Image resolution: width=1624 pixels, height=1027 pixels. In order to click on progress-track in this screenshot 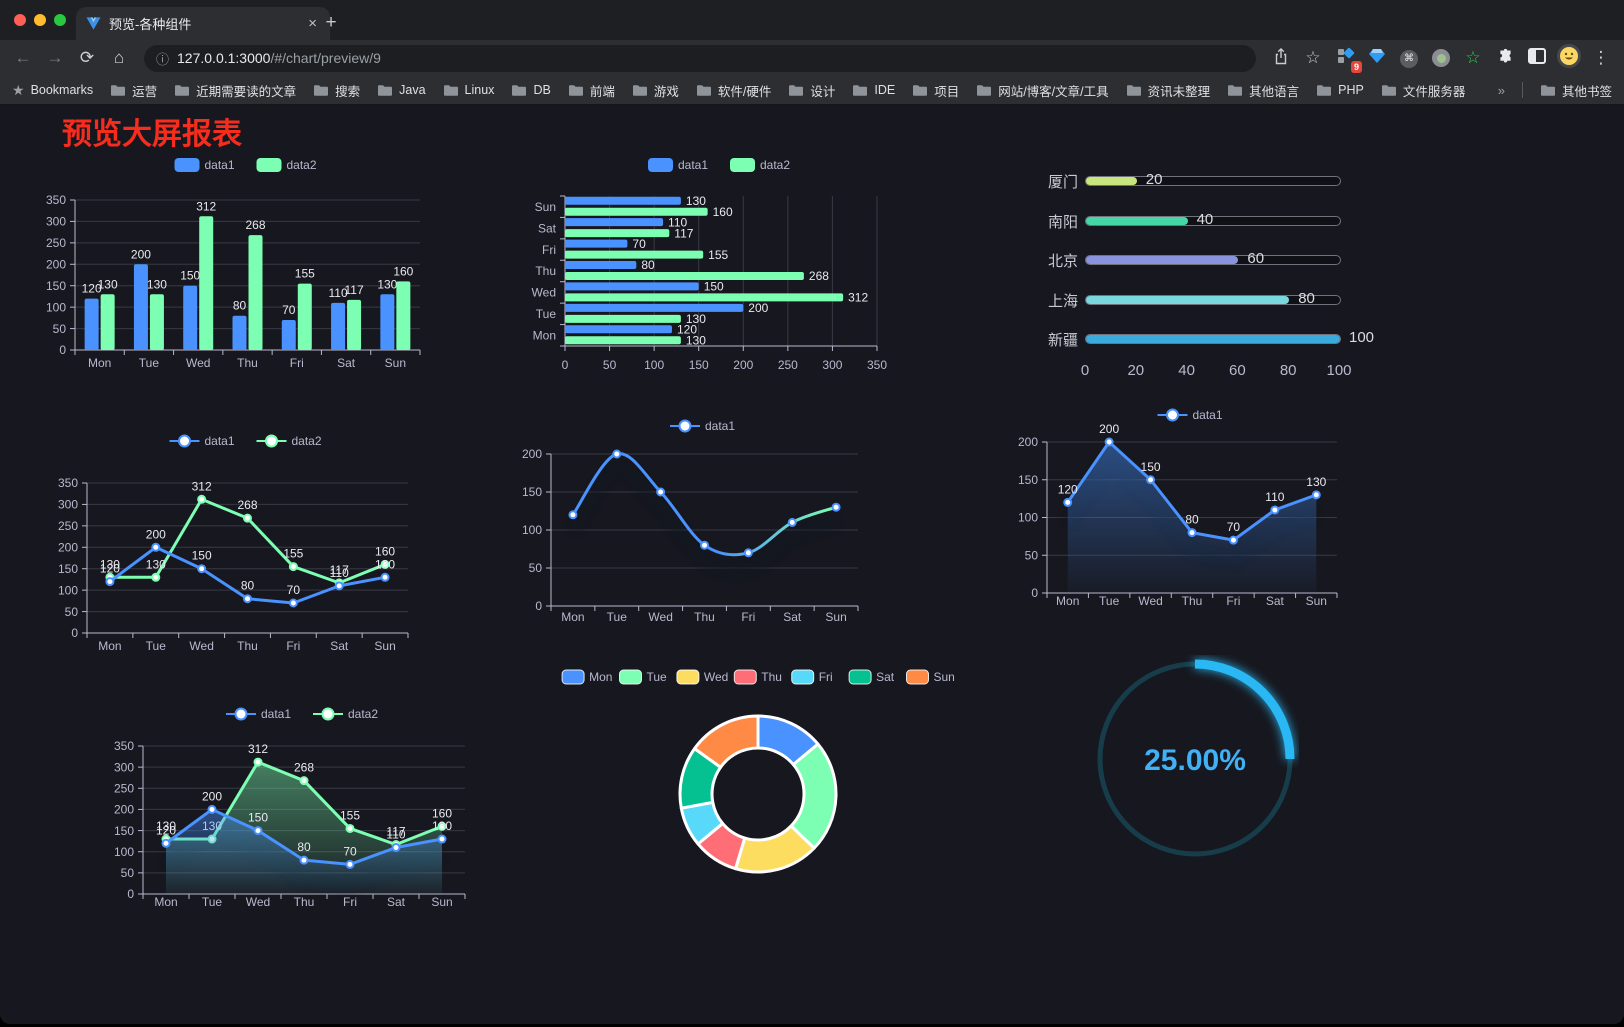, I will do `click(1213, 339)`.